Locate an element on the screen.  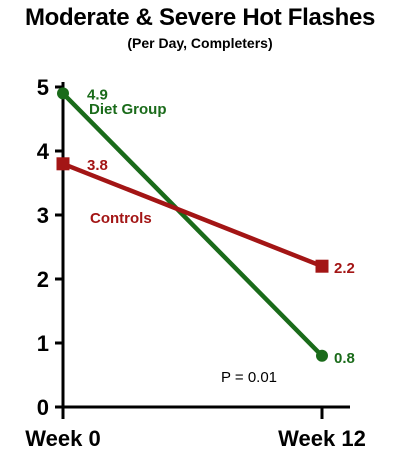
x-tick-label: Week 0 is located at coordinates (62, 438).